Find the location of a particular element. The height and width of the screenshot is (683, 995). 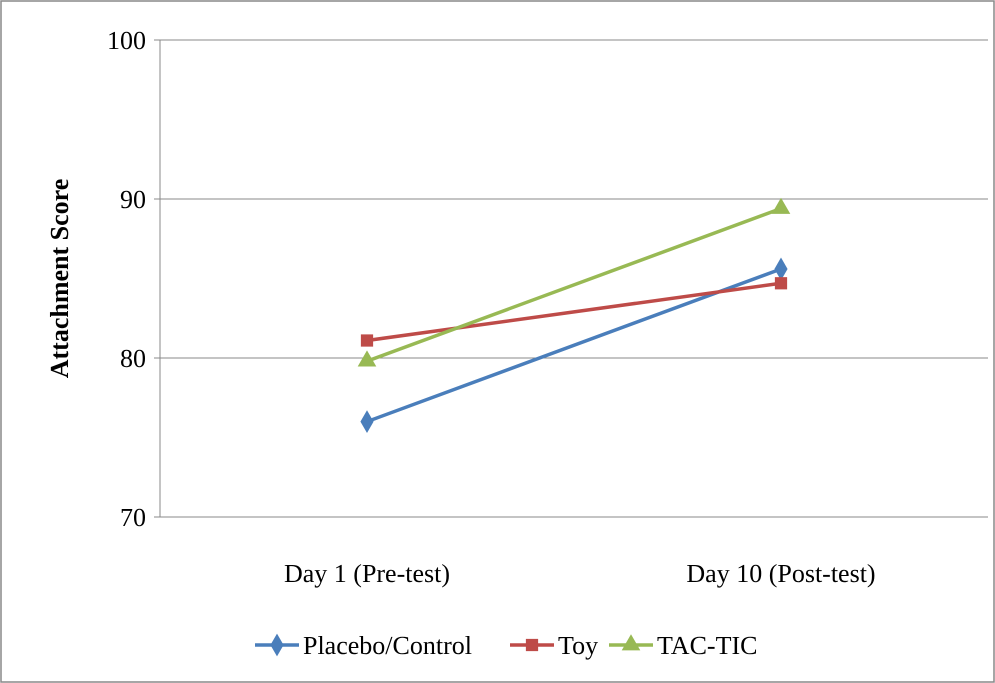

y-axis-title: Attachment Score is located at coordinates (59, 278).